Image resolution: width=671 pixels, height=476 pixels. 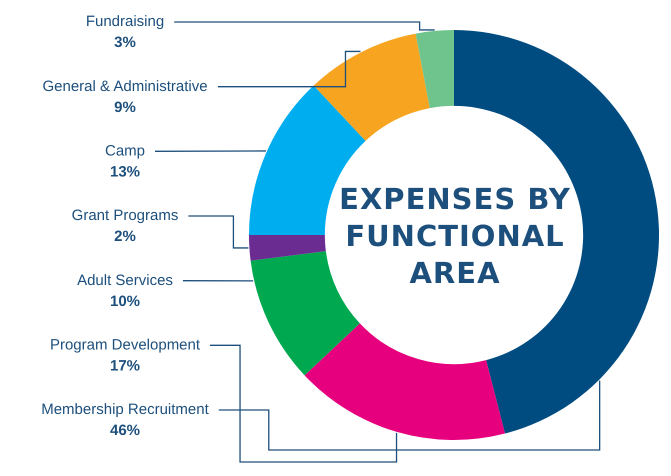 I want to click on slice-label: Adult Services, so click(x=125, y=280).